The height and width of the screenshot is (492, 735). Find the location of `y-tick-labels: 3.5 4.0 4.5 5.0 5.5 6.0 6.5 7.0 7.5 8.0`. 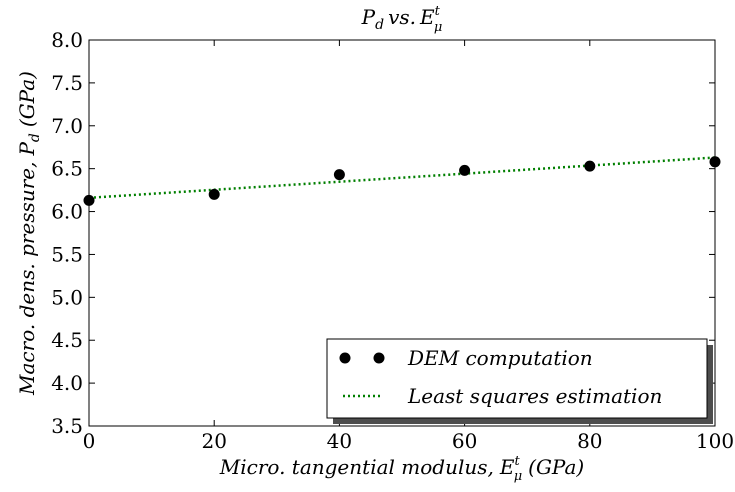

y-tick-labels: 3.5 4.0 4.5 5.0 5.5 6.0 6.5 7.0 7.5 8.0 is located at coordinates (67, 233).